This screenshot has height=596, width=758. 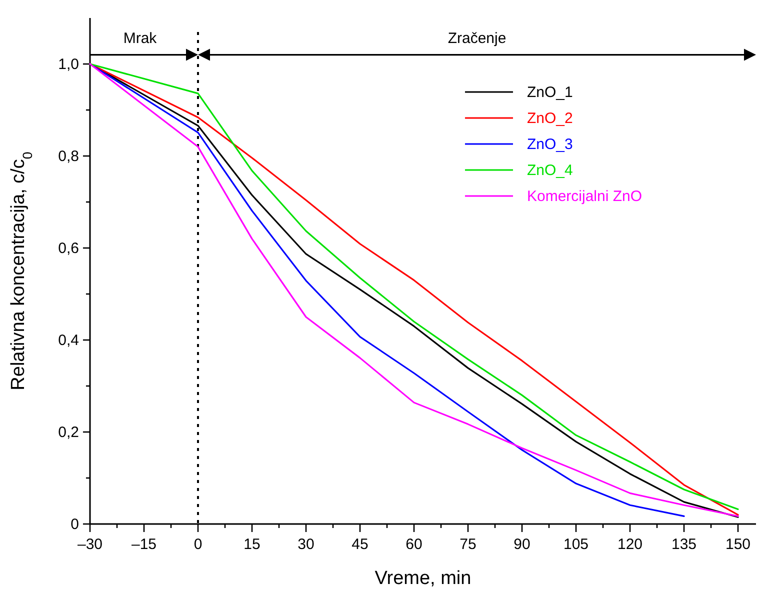 What do you see at coordinates (522, 544) in the screenshot?
I see `x-tick-label: 90` at bounding box center [522, 544].